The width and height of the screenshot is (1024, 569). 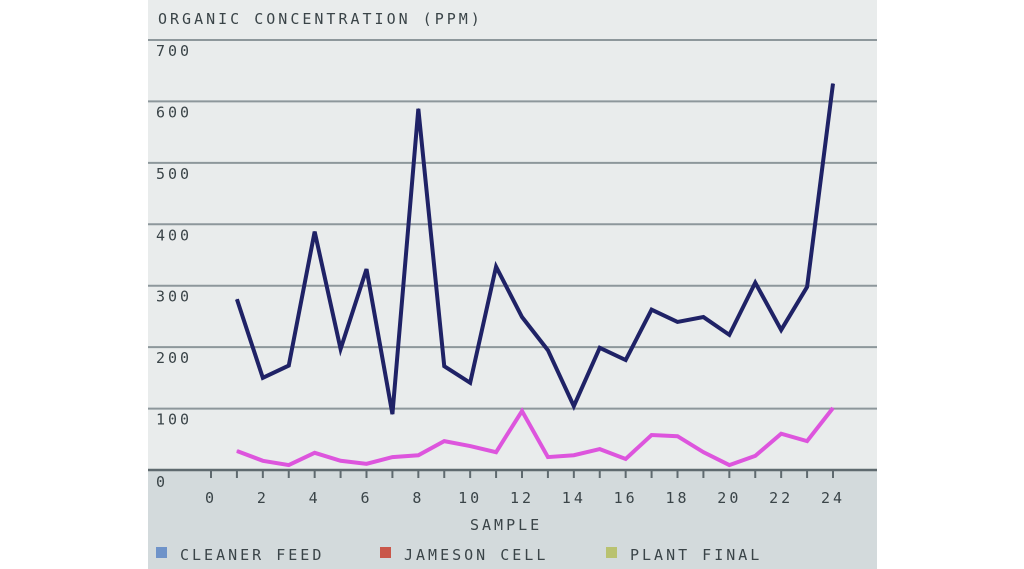 I want to click on y-tick-label: 300, so click(x=174, y=297).